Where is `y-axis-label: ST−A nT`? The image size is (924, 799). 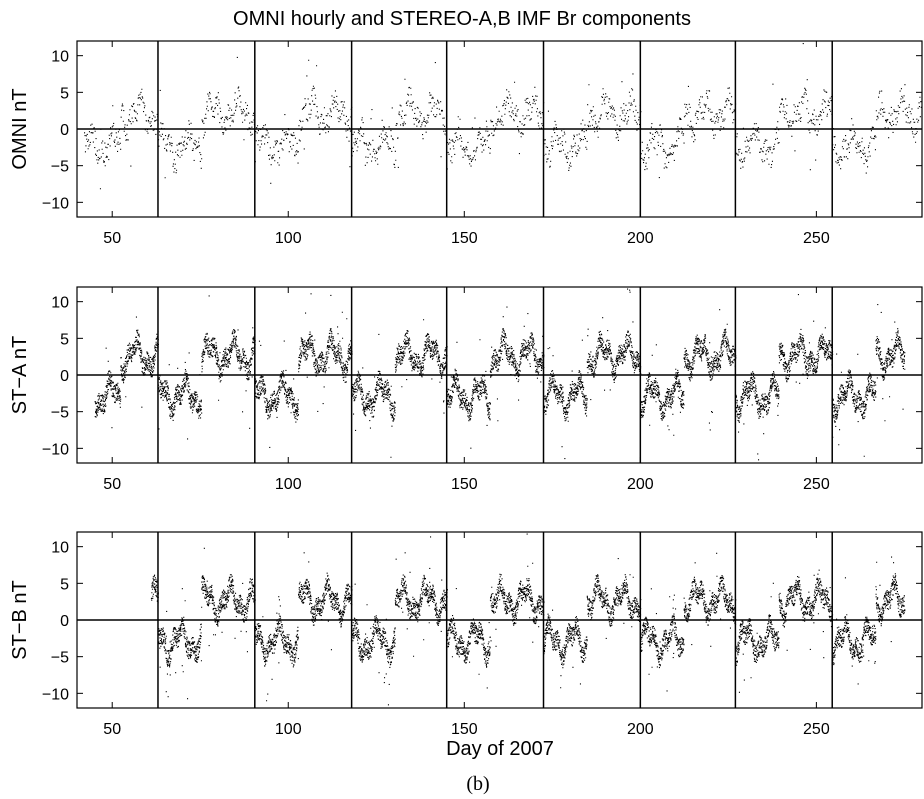 y-axis-label: ST−A nT is located at coordinates (20, 375).